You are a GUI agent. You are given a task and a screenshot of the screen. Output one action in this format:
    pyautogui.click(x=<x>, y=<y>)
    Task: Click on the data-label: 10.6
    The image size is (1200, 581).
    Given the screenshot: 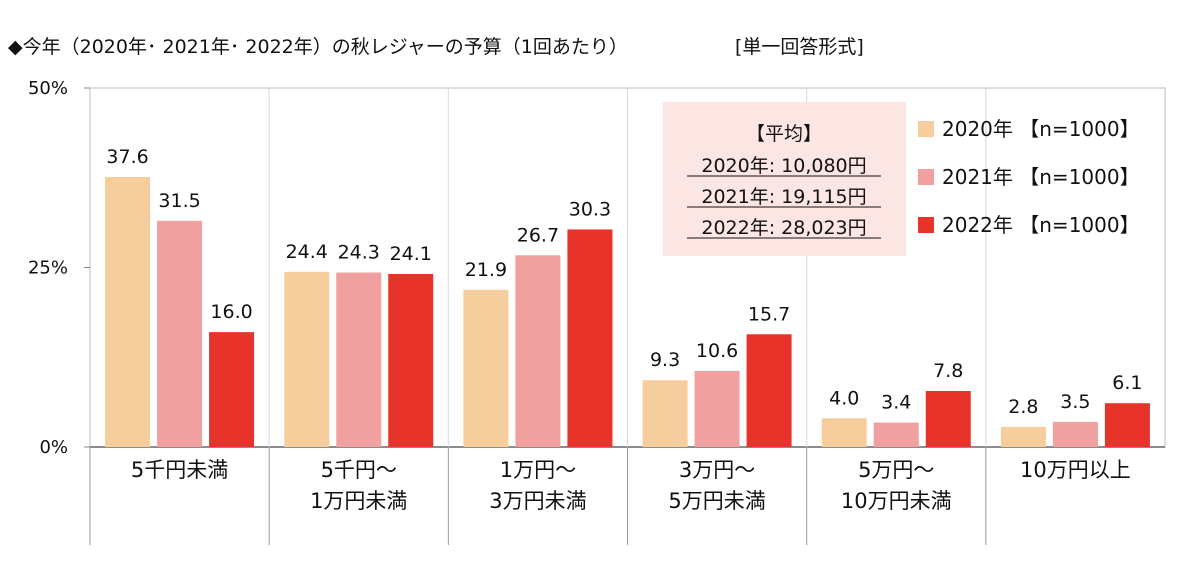 What is the action you would take?
    pyautogui.click(x=717, y=351)
    